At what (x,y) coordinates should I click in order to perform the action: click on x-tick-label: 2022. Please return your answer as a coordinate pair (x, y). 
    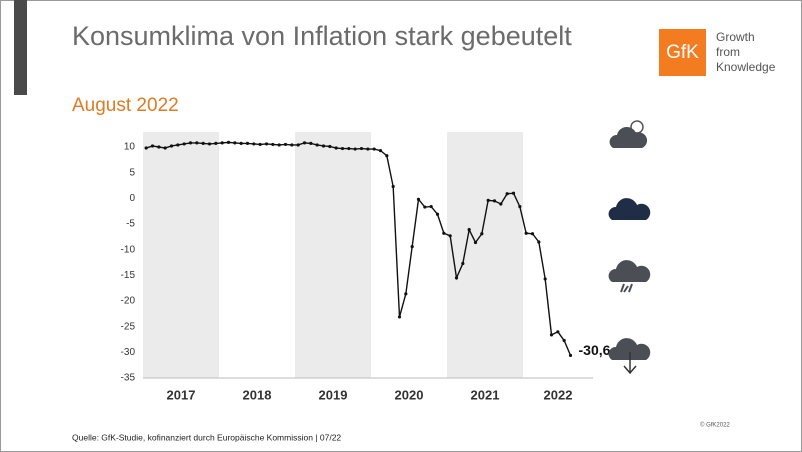
    Looking at the image, I should click on (558, 394).